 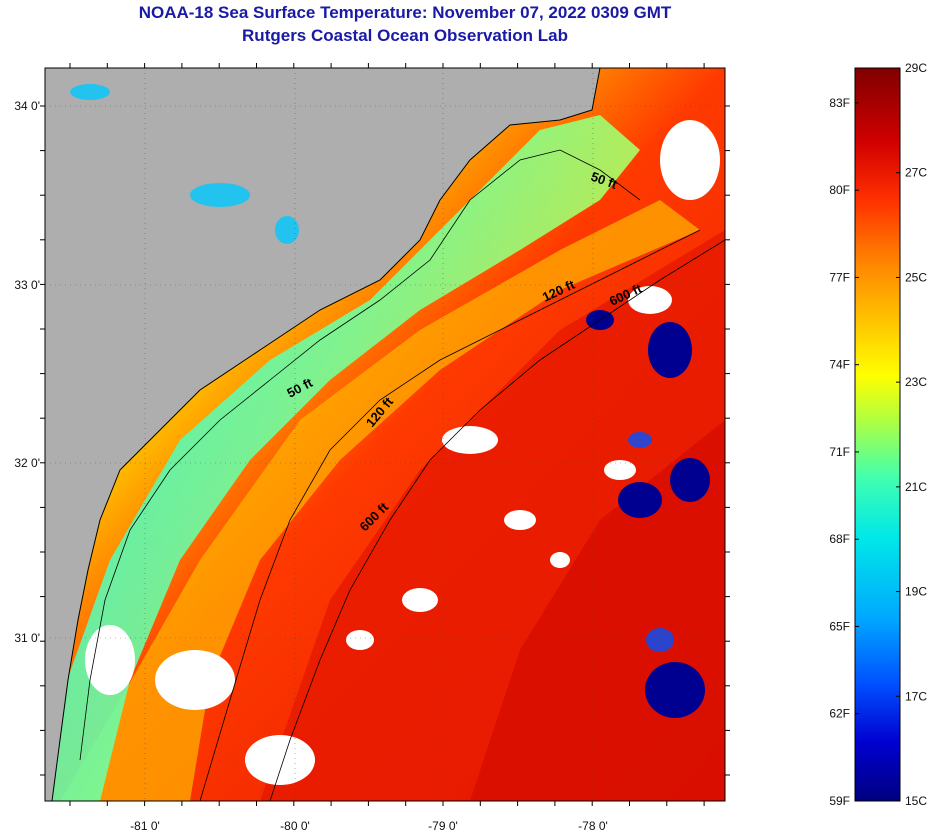 I want to click on latitude-label: 34 0', so click(x=27, y=106).